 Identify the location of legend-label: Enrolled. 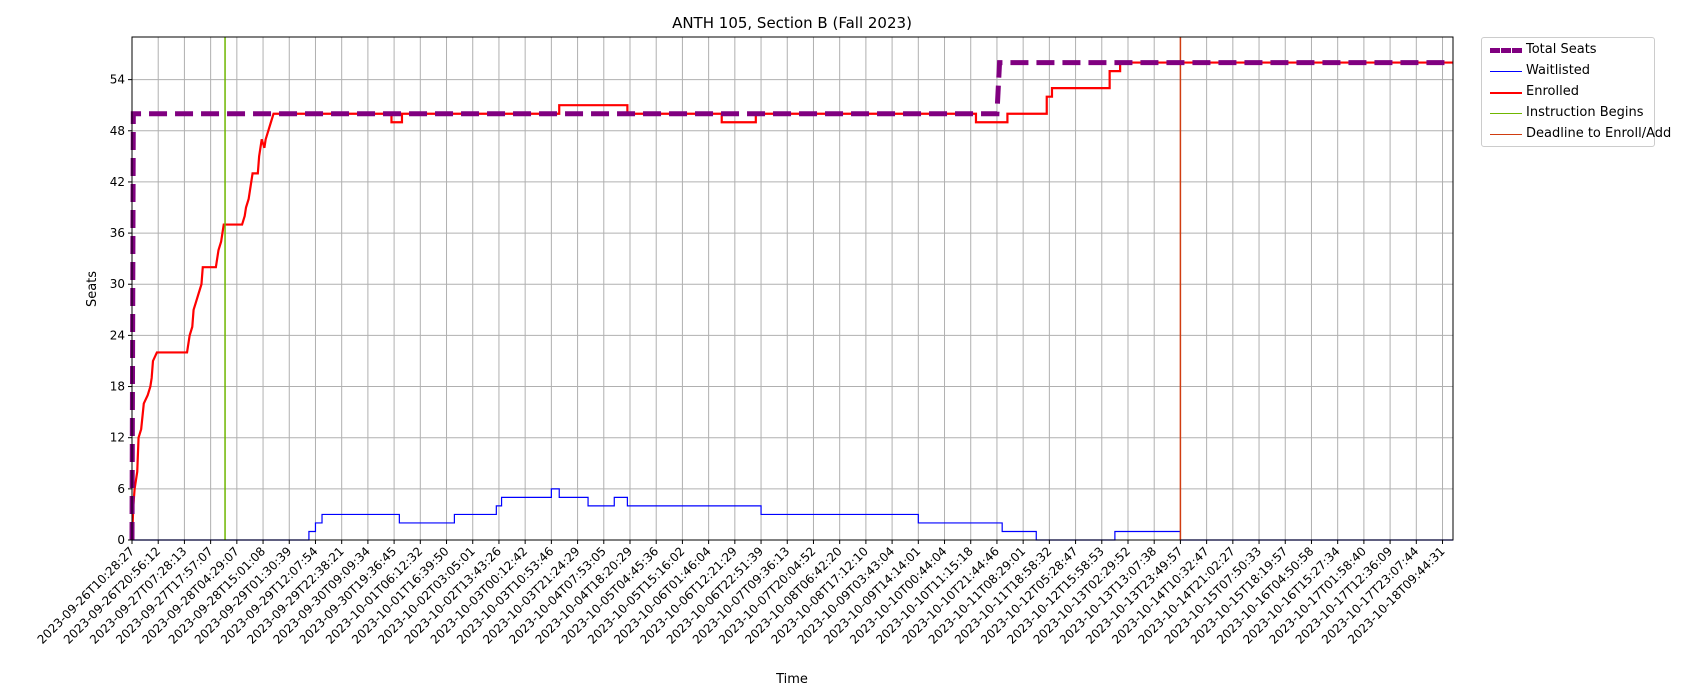
(1552, 91).